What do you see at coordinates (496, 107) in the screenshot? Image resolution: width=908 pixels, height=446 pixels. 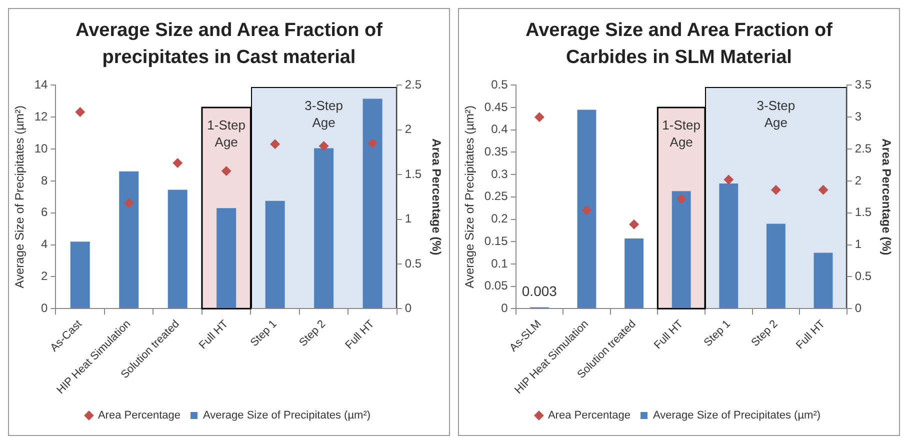 I see `y-tick-label: 0.45` at bounding box center [496, 107].